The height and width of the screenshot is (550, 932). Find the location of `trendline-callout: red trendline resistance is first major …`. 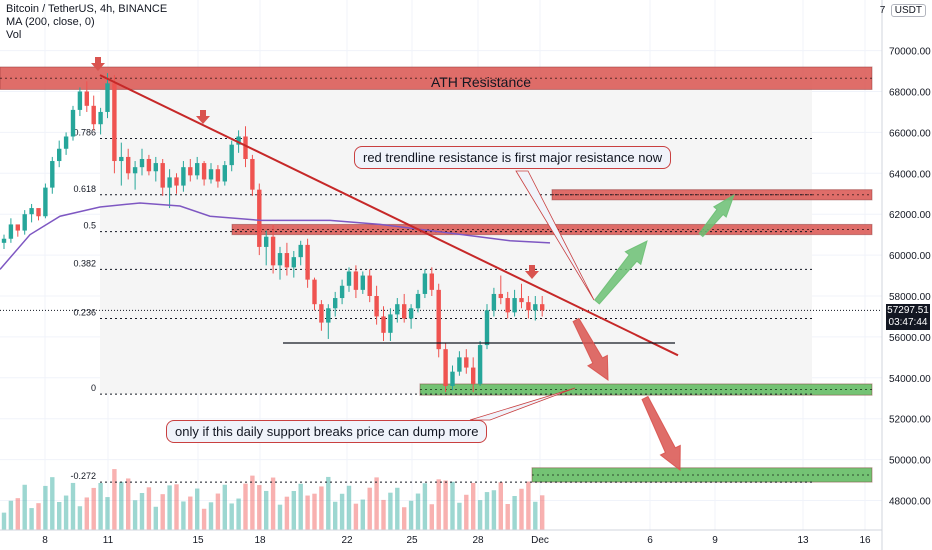

trendline-callout: red trendline resistance is first major … is located at coordinates (513, 157).